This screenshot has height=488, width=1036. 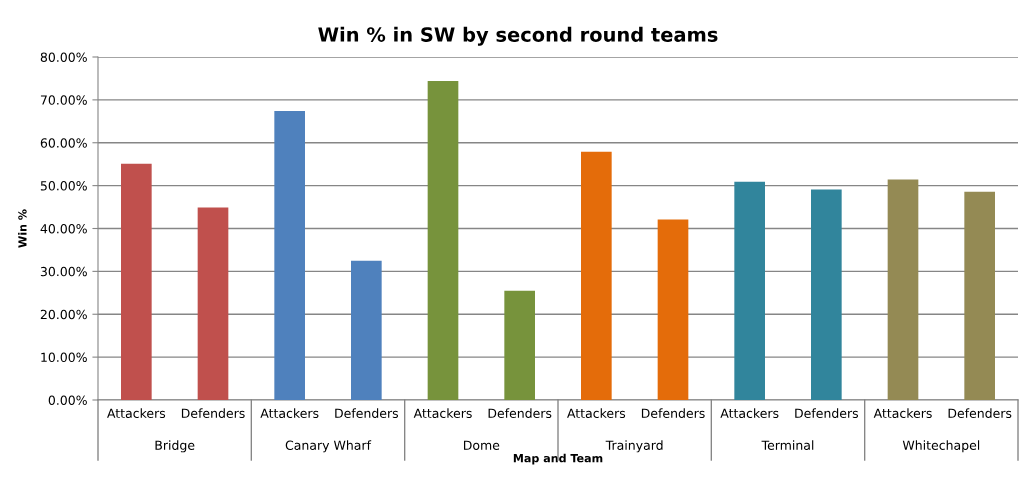 I want to click on text: Dome, so click(x=481, y=445).